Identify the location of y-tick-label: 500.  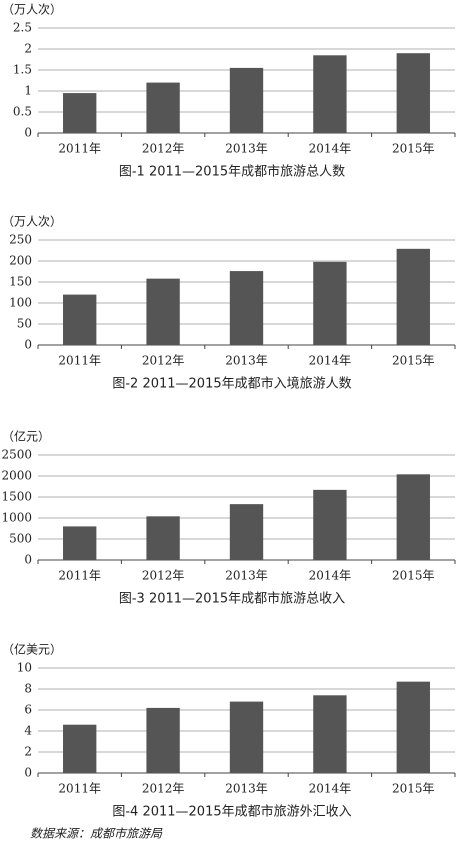
(20, 539).